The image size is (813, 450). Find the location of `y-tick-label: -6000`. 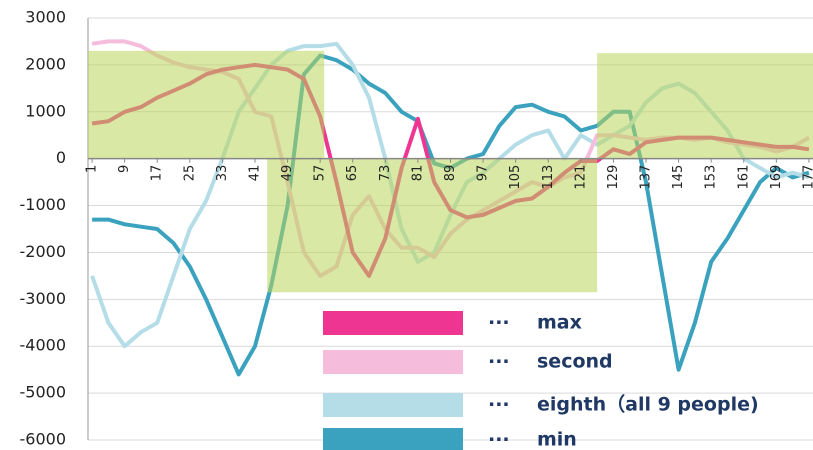

y-tick-label: -6000 is located at coordinates (43, 439).